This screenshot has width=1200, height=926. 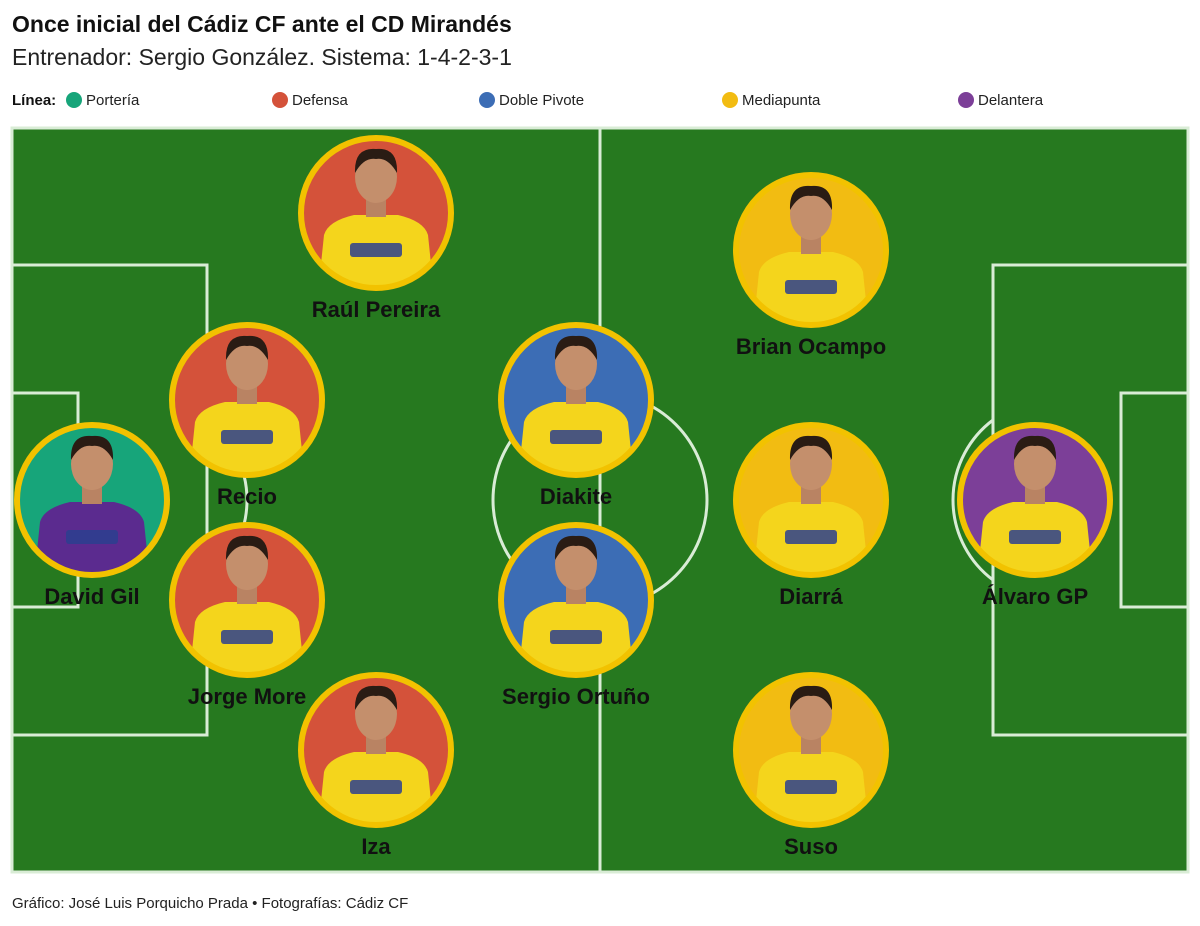 I want to click on legend-label: Línea:, so click(x=34, y=100).